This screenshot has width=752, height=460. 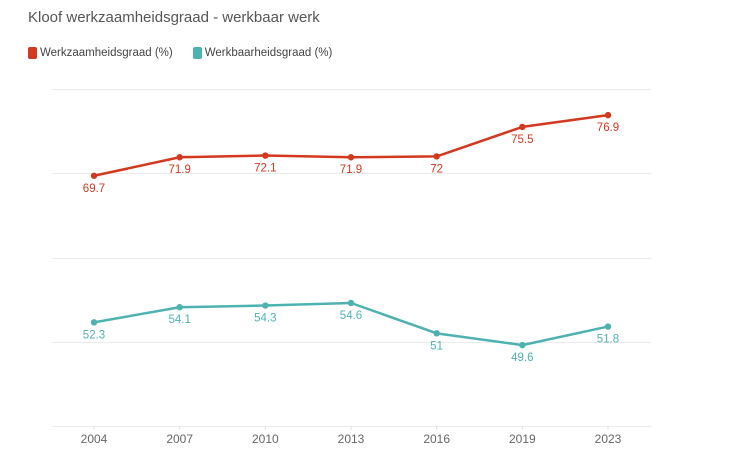 What do you see at coordinates (608, 439) in the screenshot?
I see `x-tick-label: 2023` at bounding box center [608, 439].